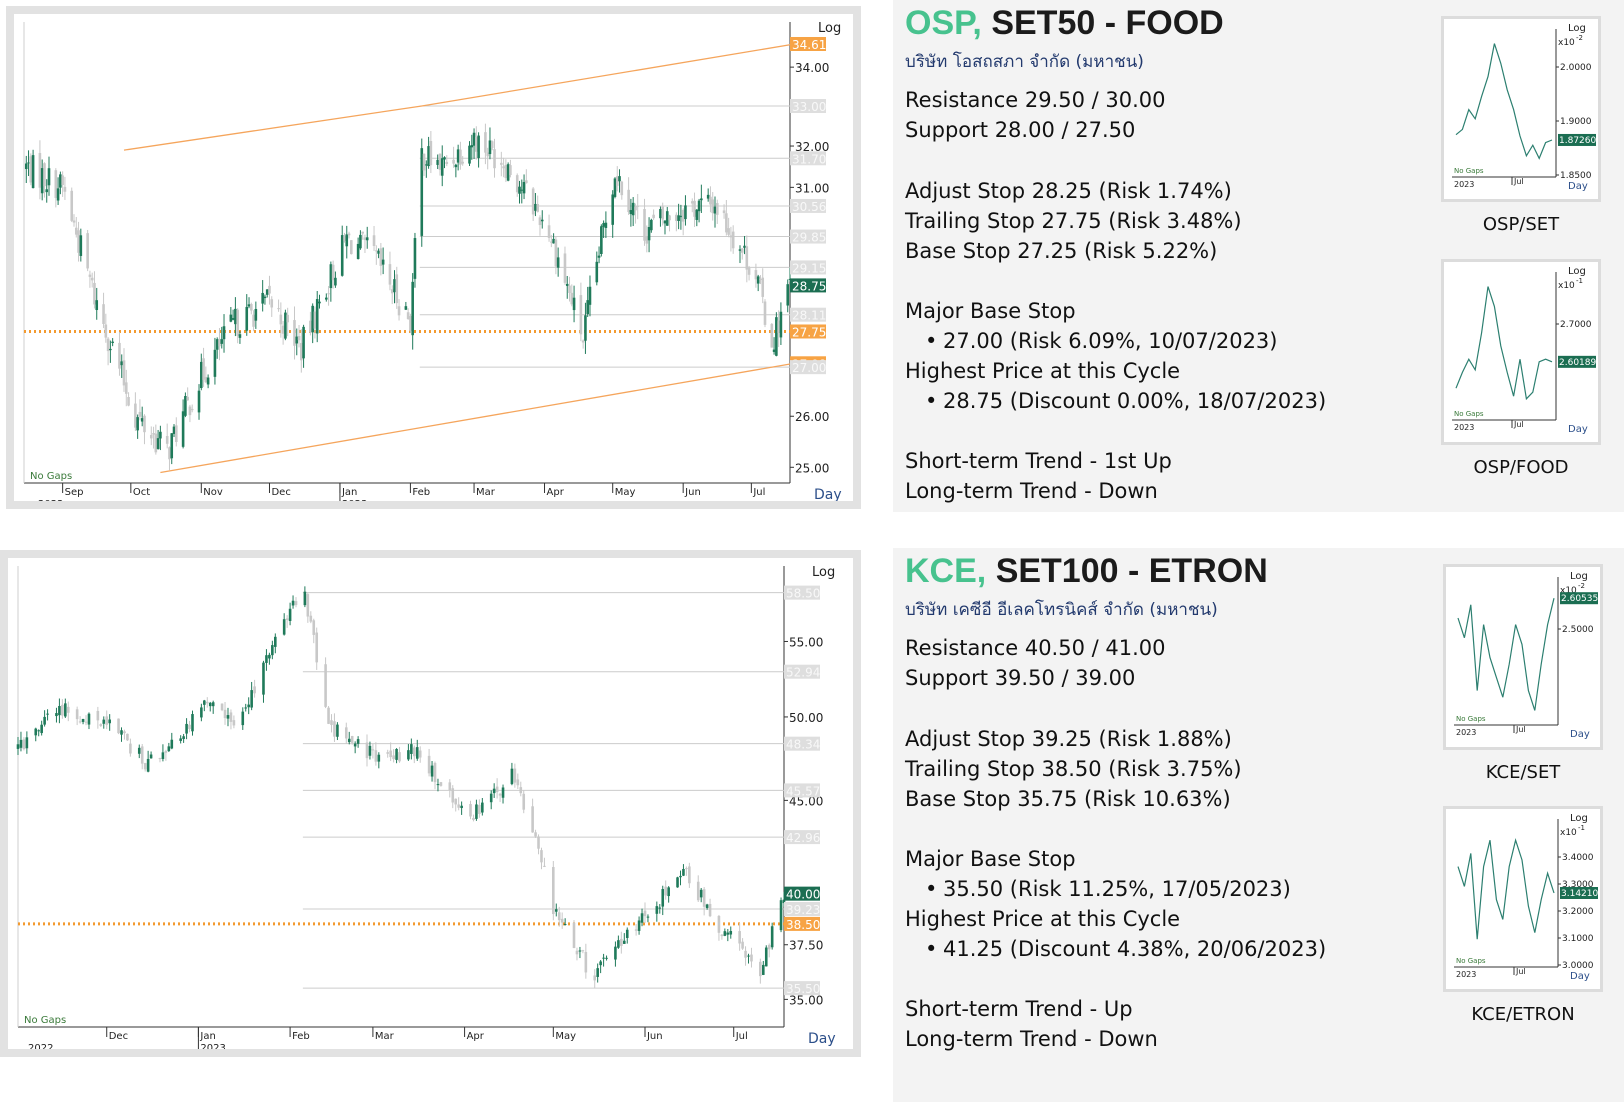  I want to click on month-label: May, so click(565, 1036).